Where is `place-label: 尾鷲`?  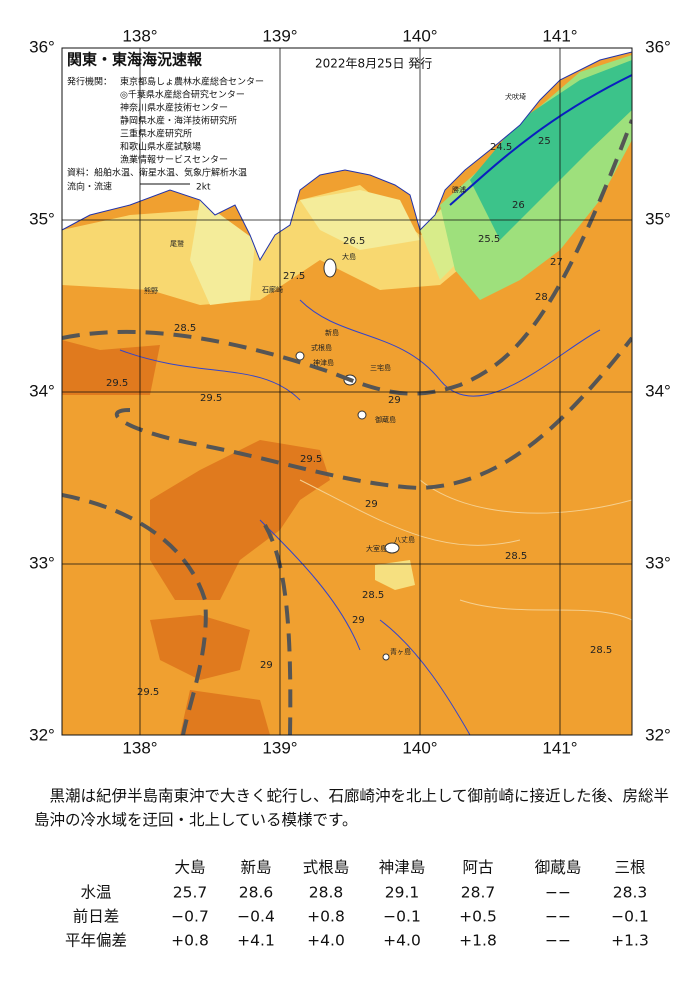 place-label: 尾鷲 is located at coordinates (177, 243).